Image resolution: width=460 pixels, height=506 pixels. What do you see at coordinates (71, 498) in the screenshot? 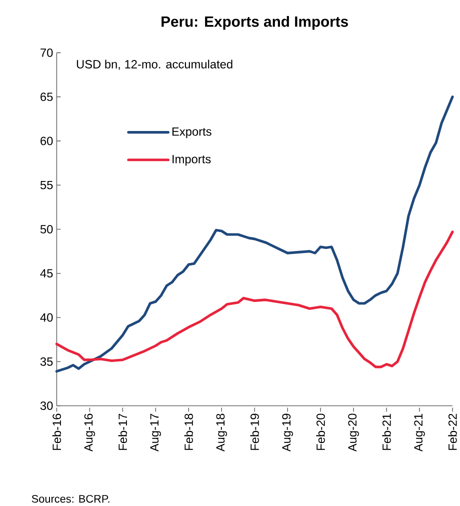
I see `source-note: Sources: BCRP.` at bounding box center [71, 498].